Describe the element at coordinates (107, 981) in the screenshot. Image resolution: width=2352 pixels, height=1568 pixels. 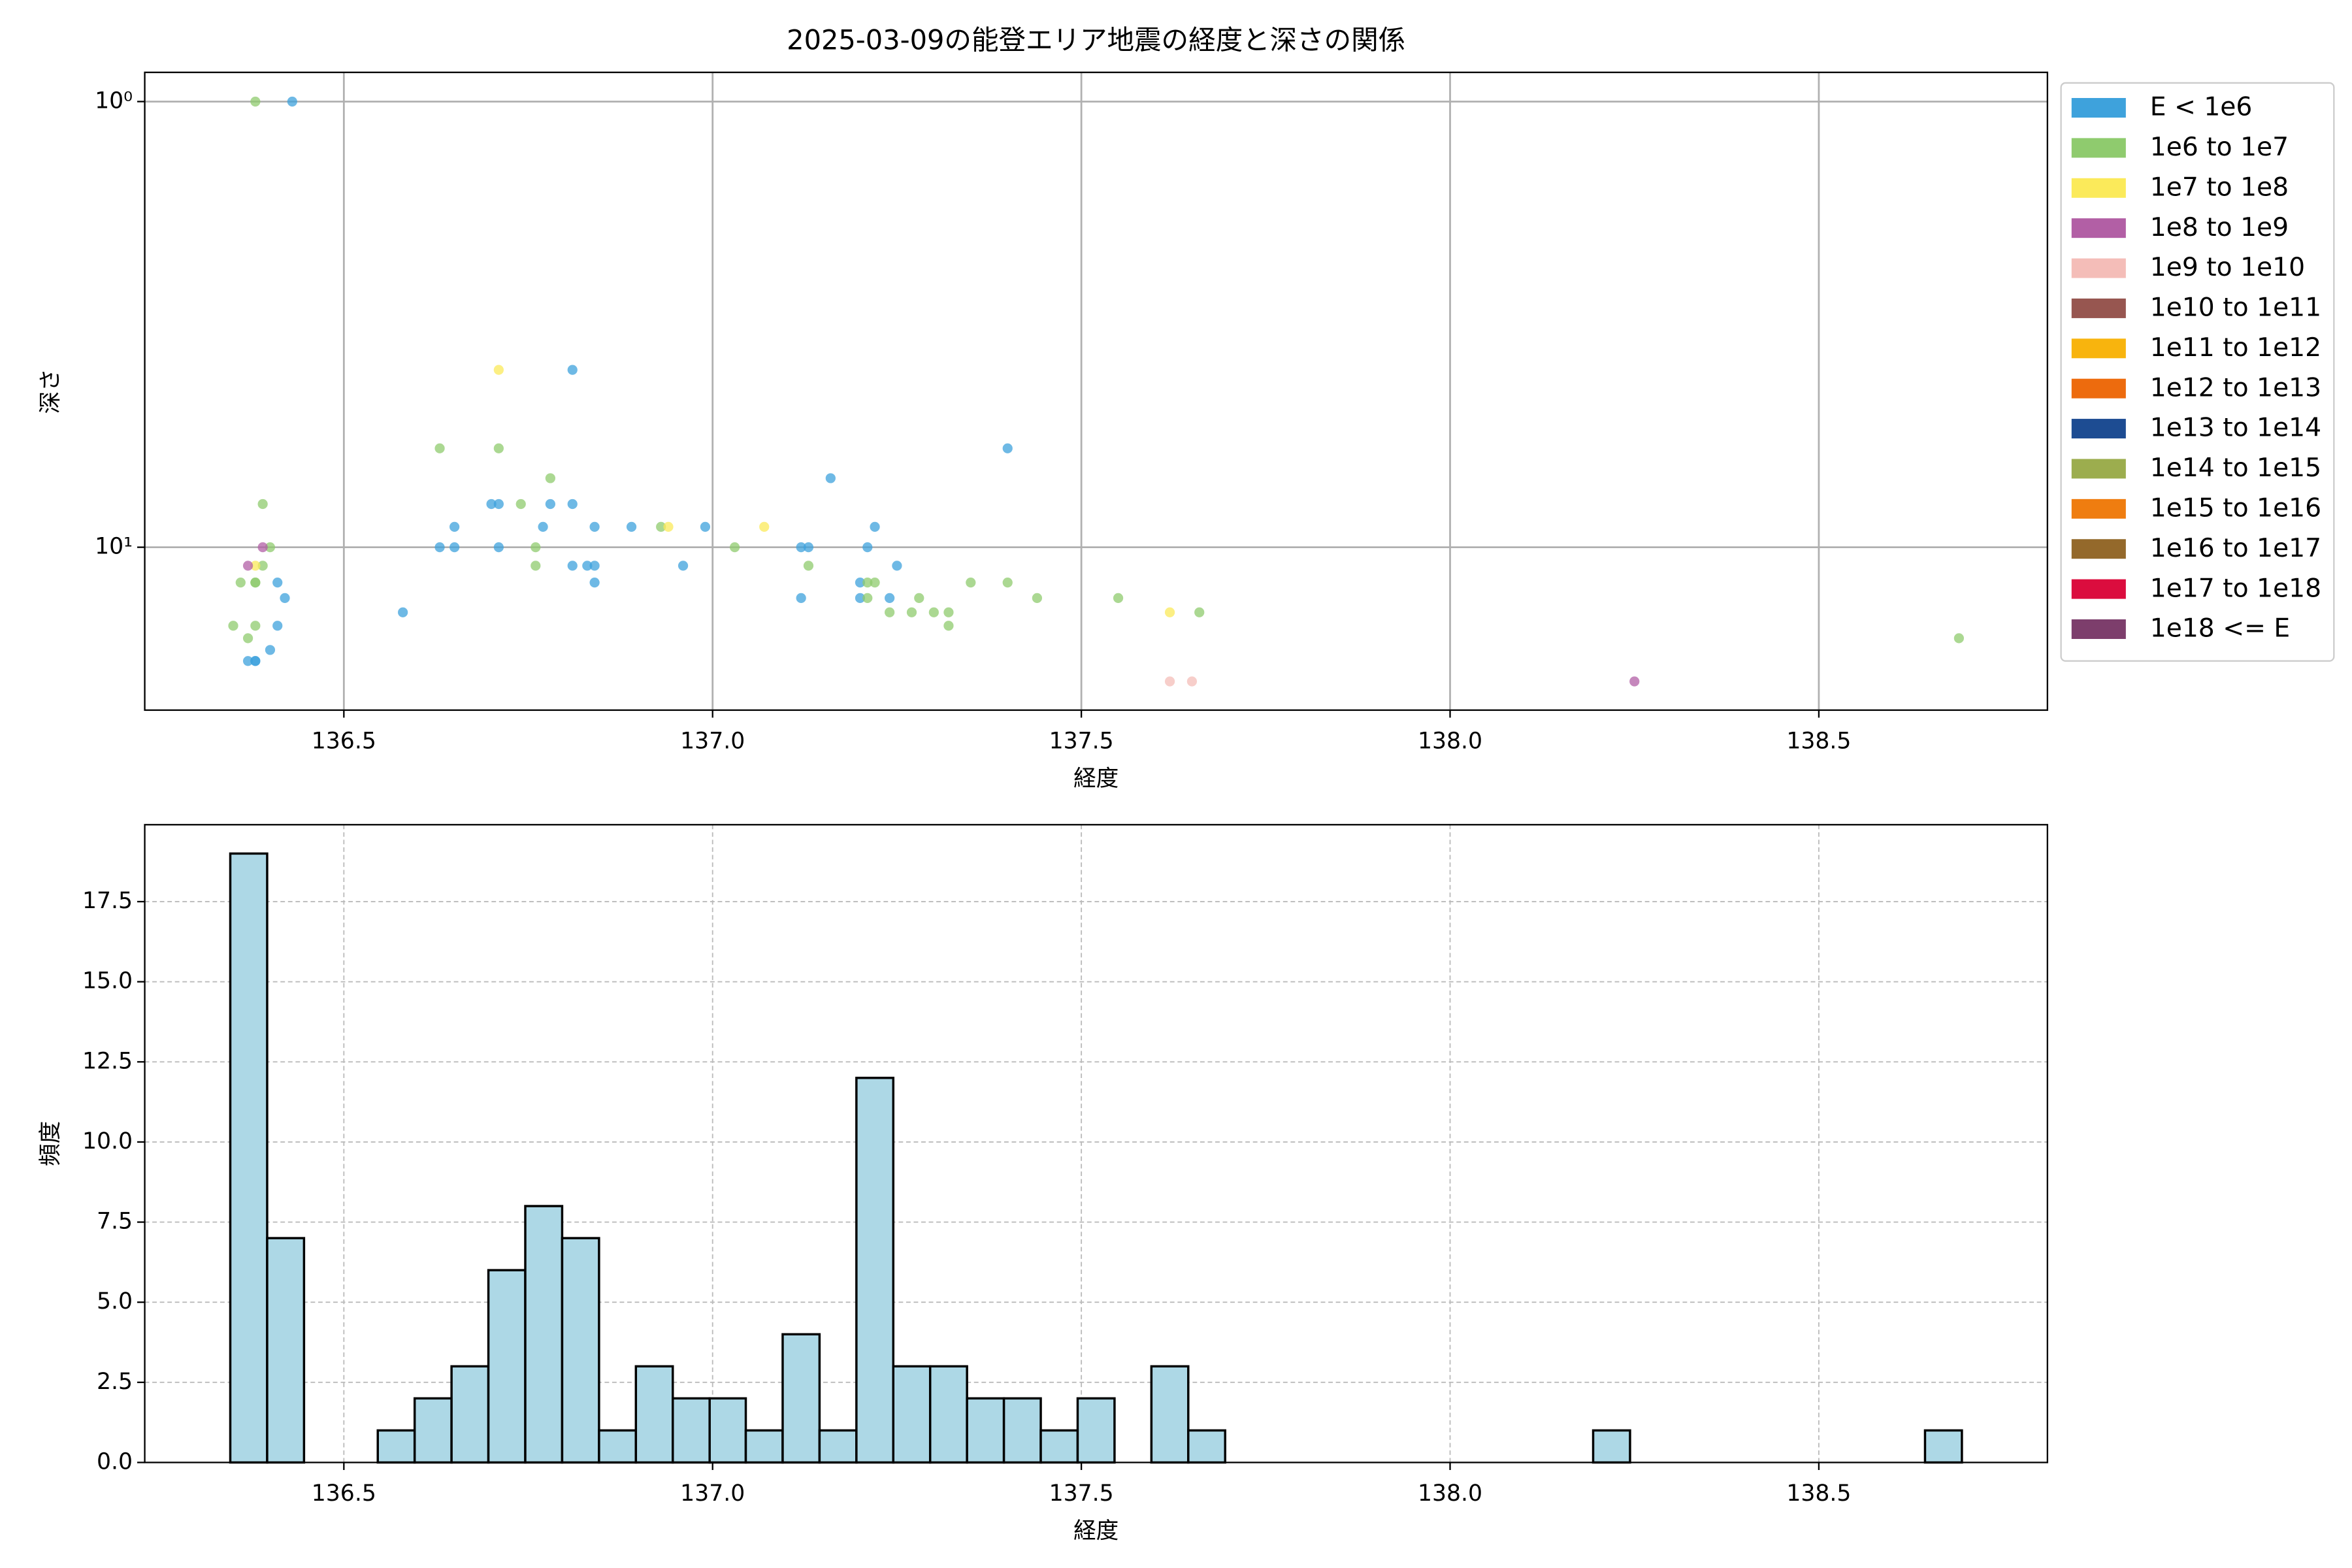
I see `y-tick-label: 15.0` at that location.